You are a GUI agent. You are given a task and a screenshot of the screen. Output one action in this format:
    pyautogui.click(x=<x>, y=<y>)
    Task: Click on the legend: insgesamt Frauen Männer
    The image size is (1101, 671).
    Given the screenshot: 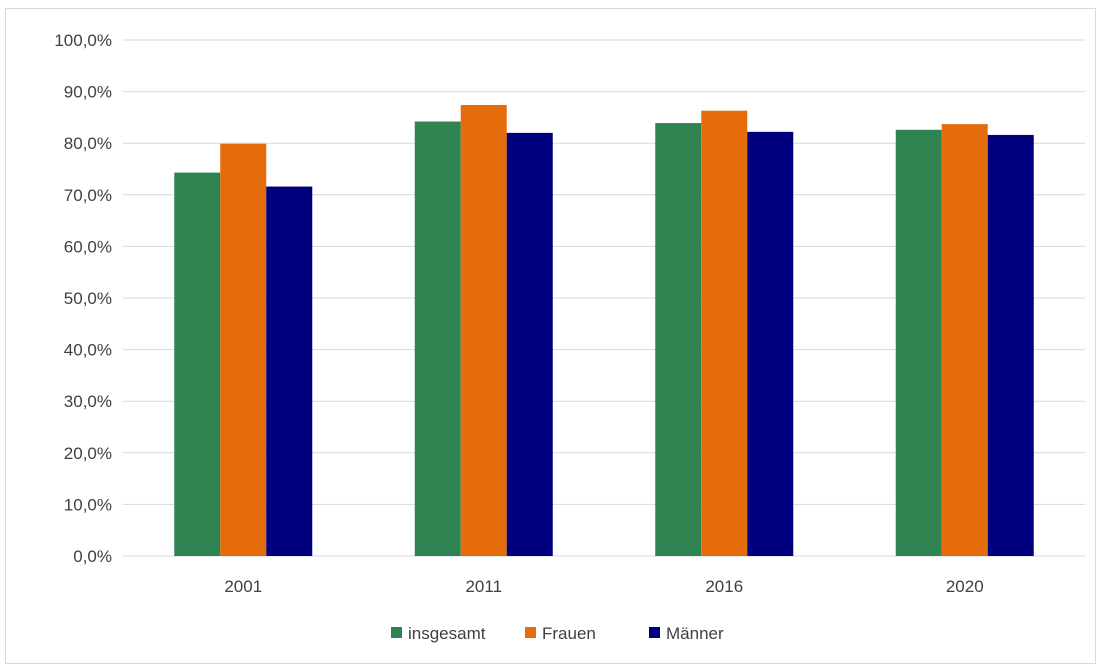 What is the action you would take?
    pyautogui.click(x=557, y=633)
    